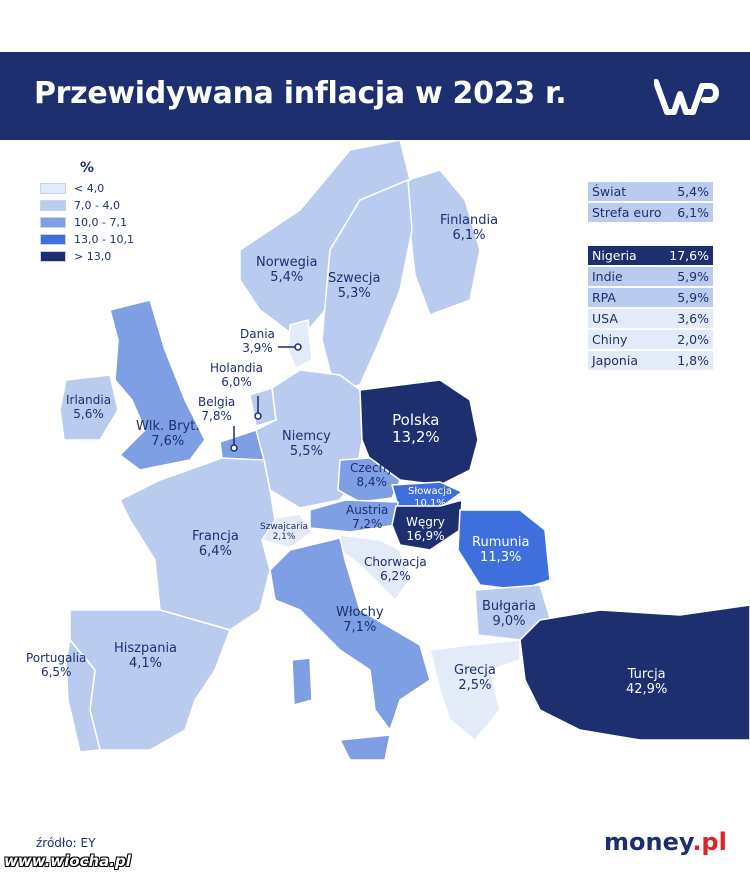 The width and height of the screenshot is (750, 890). I want to click on country-name: Austria, so click(367, 510).